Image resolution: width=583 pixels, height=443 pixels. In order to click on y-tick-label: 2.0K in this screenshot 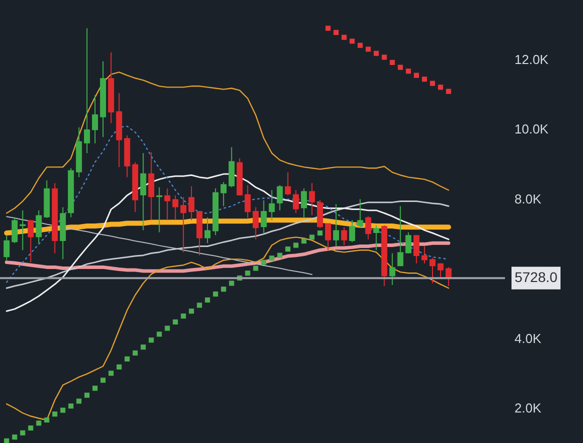, I will do `click(528, 408)`.